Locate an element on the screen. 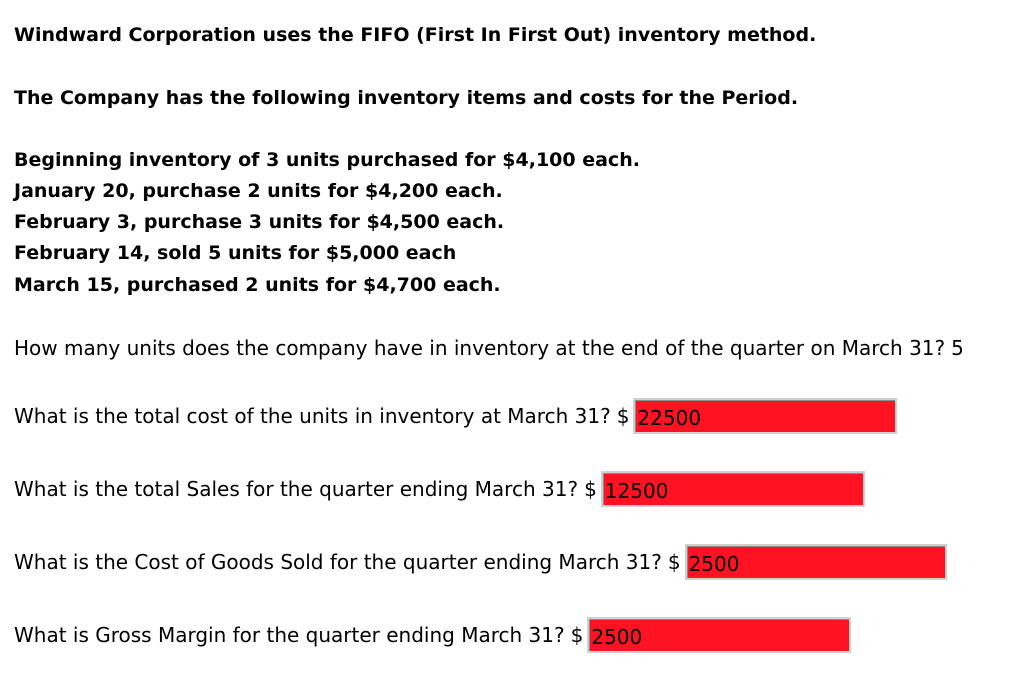  inventory-cost-answer-field: 22500 is located at coordinates (765, 416).